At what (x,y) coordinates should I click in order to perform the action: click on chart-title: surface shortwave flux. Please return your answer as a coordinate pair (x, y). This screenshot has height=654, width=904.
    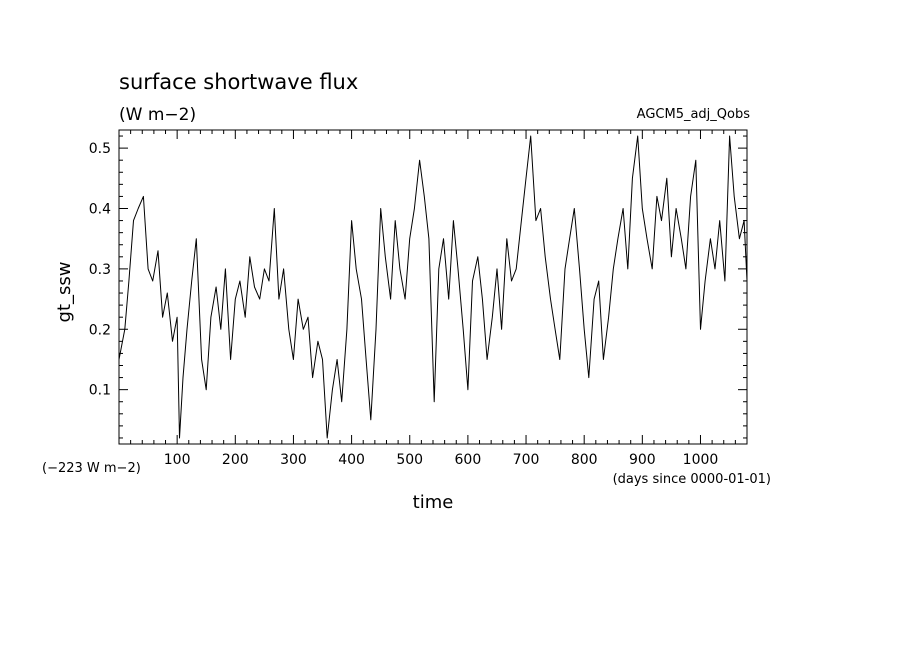
    Looking at the image, I should click on (238, 82).